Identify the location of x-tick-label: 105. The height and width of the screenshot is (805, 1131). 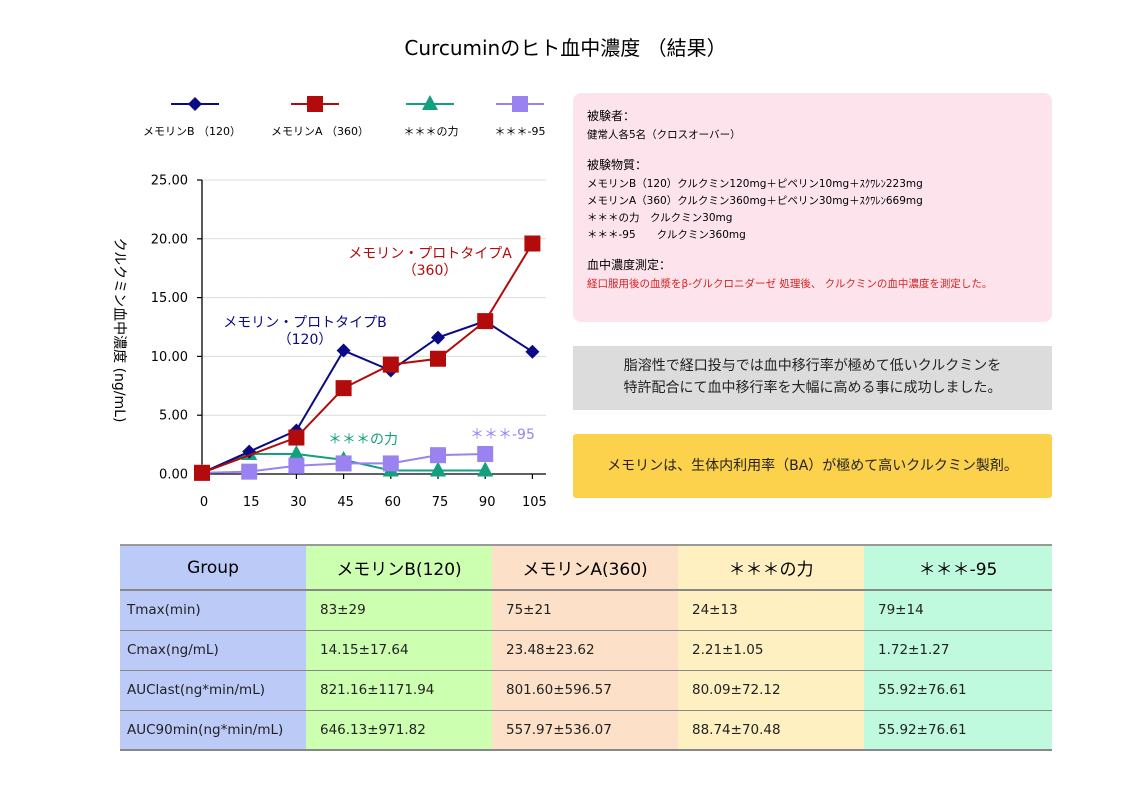
(534, 502).